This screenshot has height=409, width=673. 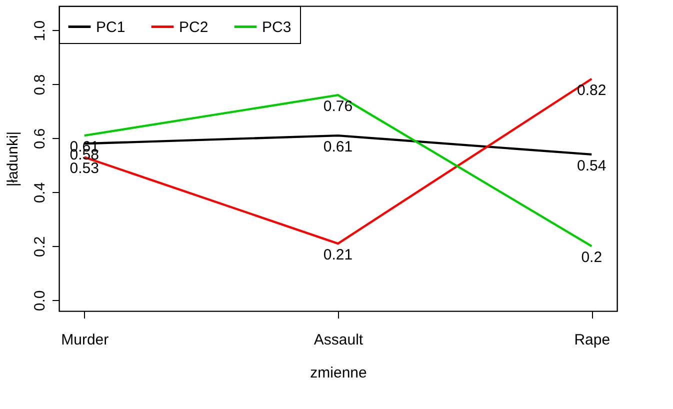 I want to click on data-label: 0.76, so click(x=338, y=107).